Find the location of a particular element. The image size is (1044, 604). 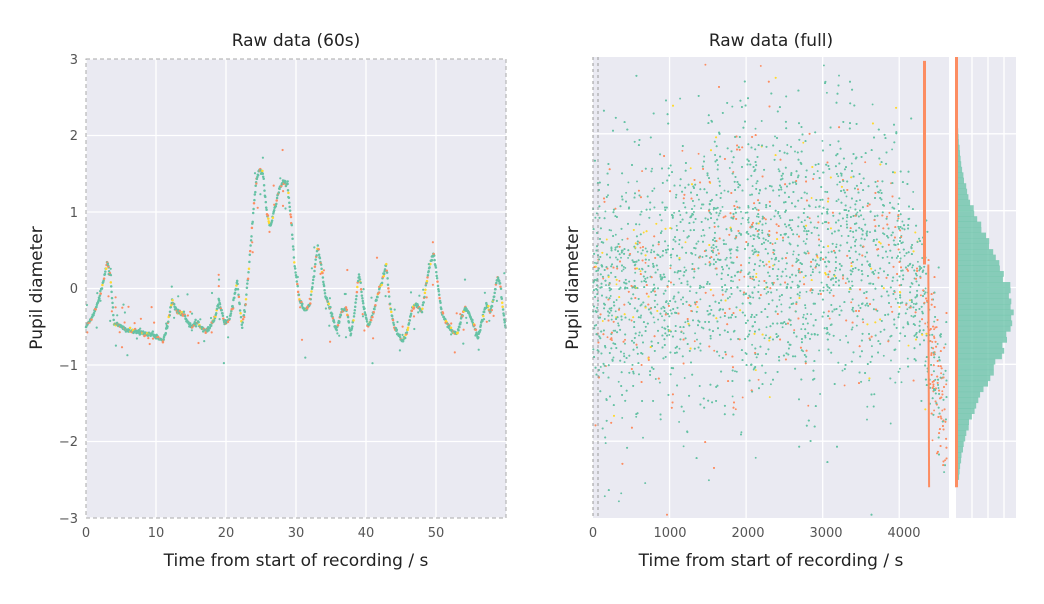

y-tick-label: 1 is located at coordinates (74, 213).